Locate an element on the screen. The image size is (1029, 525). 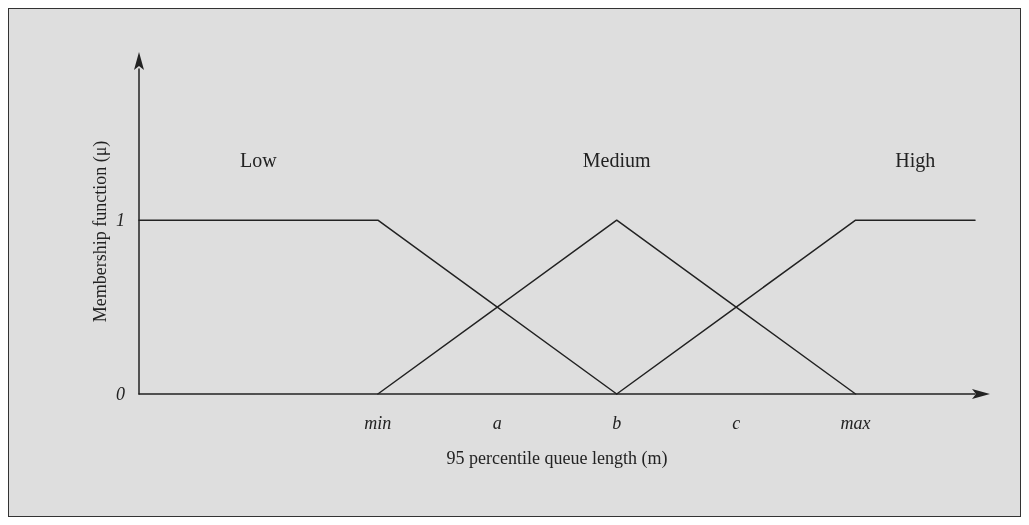
text: Low is located at coordinates (259, 160).